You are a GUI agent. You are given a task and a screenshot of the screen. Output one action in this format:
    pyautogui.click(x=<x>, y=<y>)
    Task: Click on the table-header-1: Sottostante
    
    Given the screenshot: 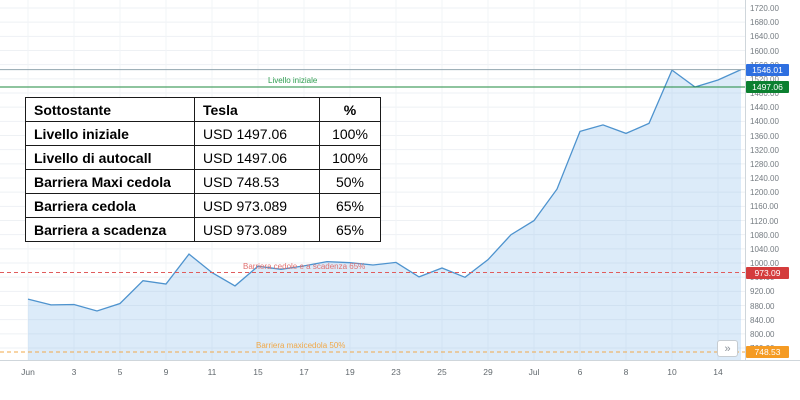 What is the action you would take?
    pyautogui.click(x=110, y=109)
    